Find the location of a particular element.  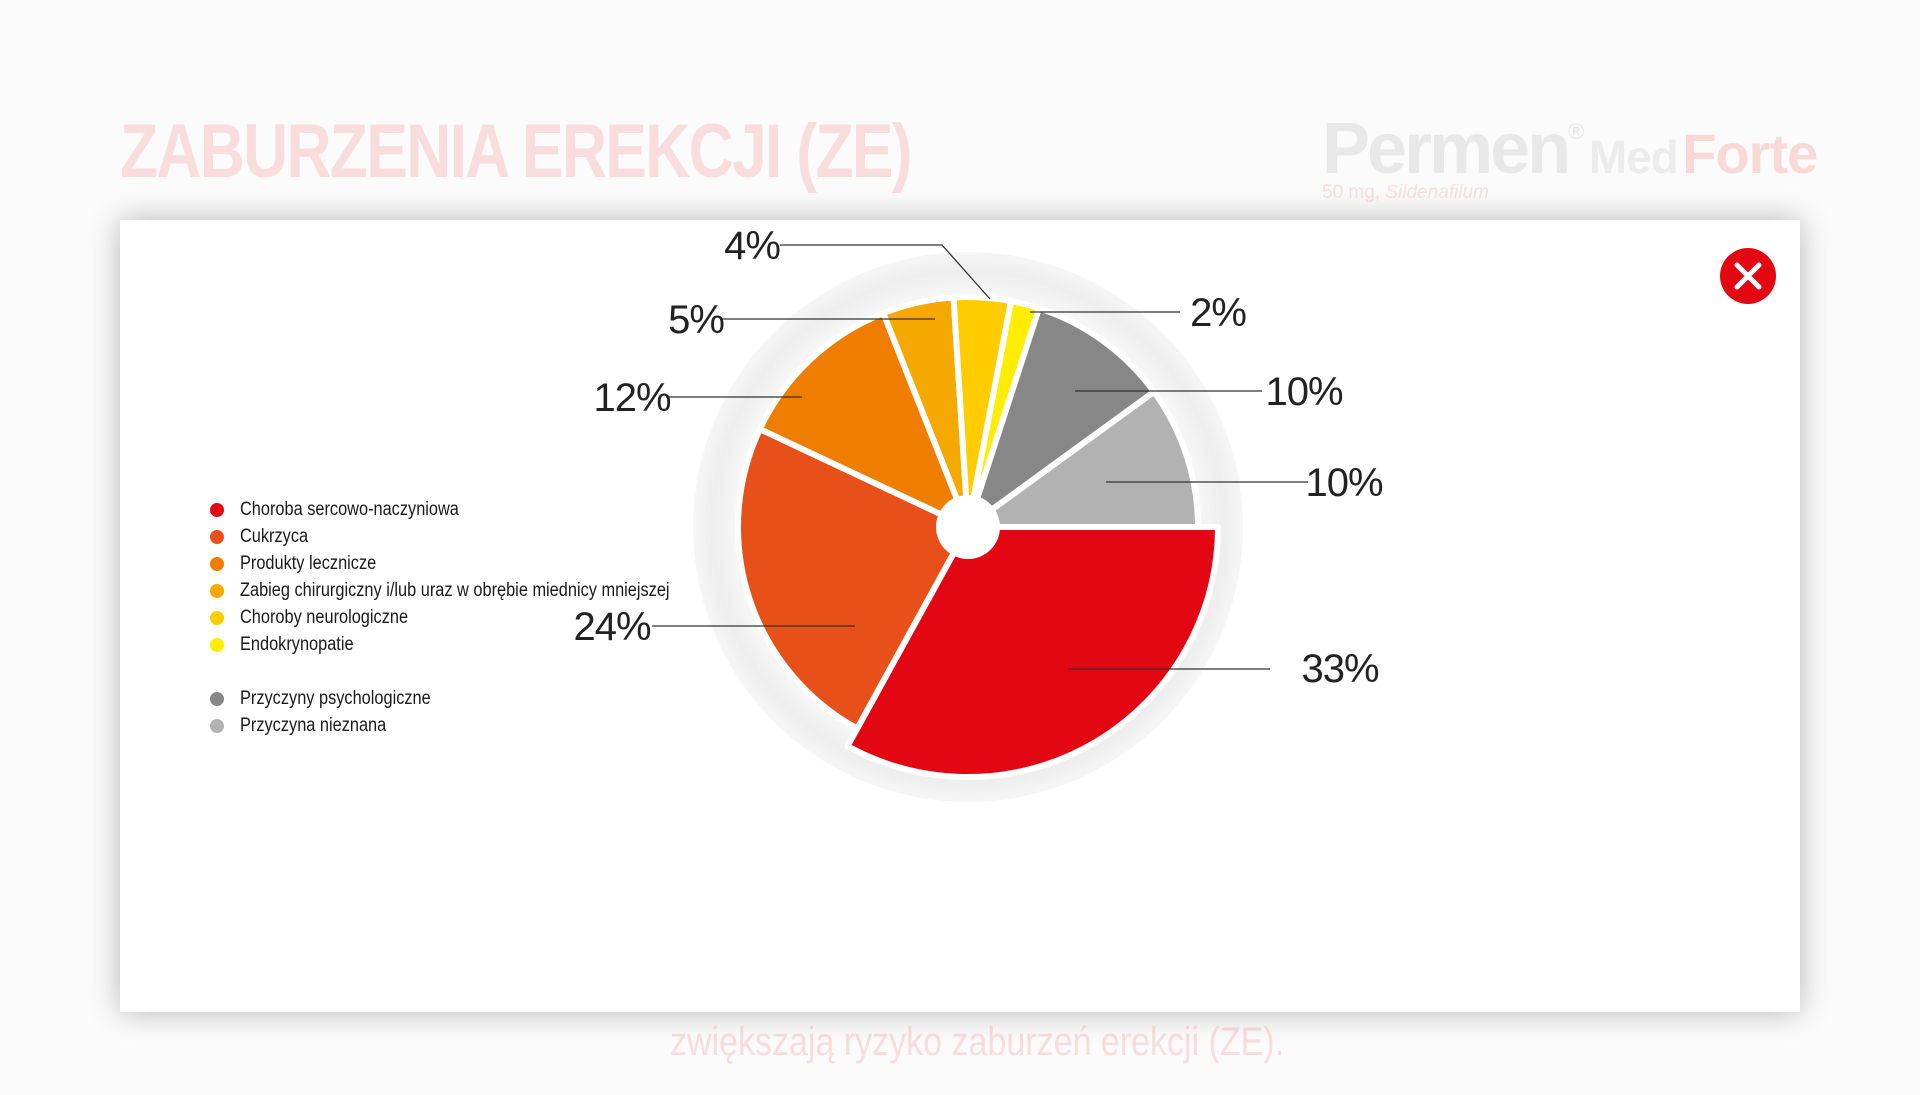

legend-item: Choroby neurologiczne is located at coordinates (475, 617).